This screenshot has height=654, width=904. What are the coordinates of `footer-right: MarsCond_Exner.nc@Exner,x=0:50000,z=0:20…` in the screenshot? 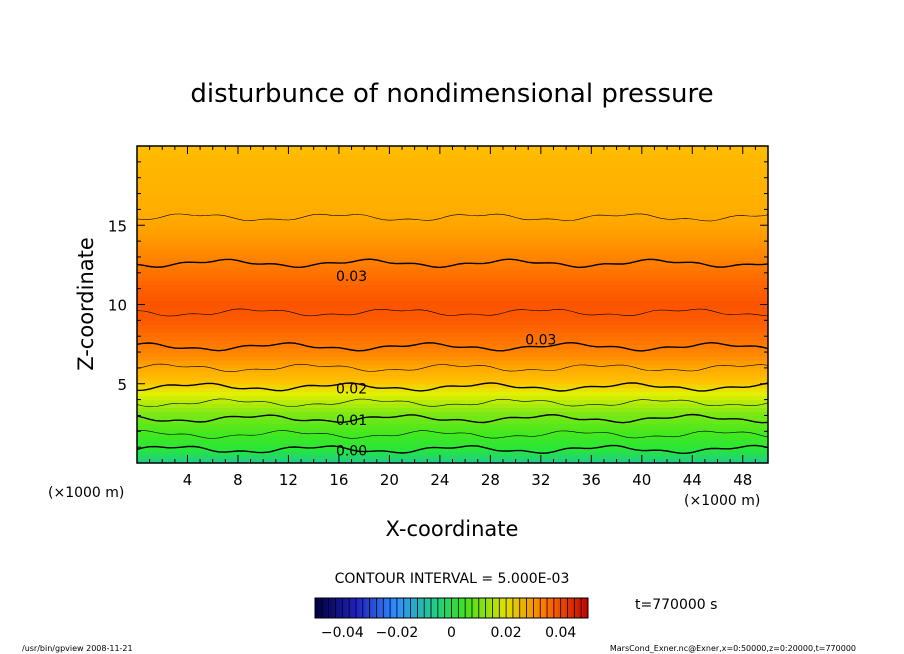 It's located at (733, 648).